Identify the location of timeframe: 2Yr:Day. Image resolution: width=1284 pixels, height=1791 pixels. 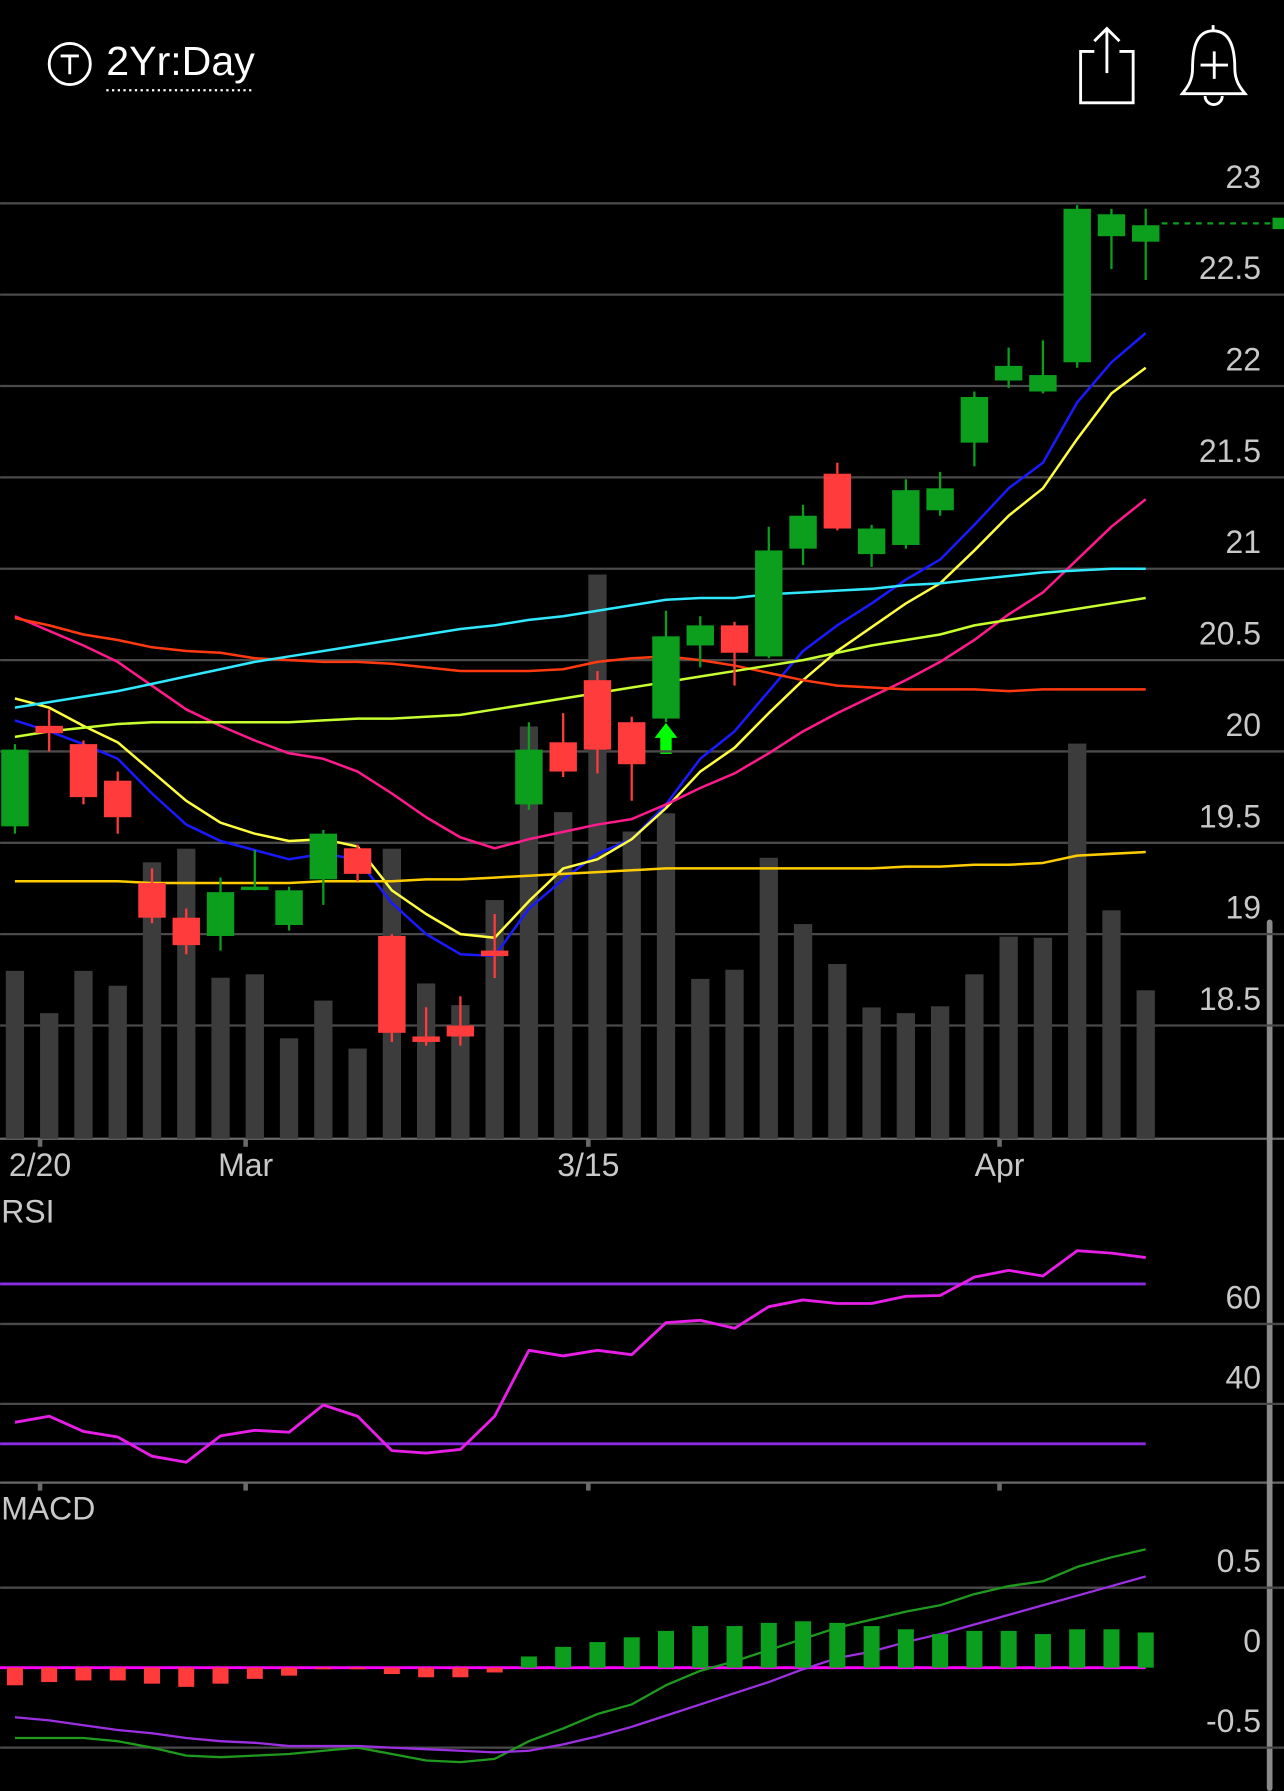
(180, 61).